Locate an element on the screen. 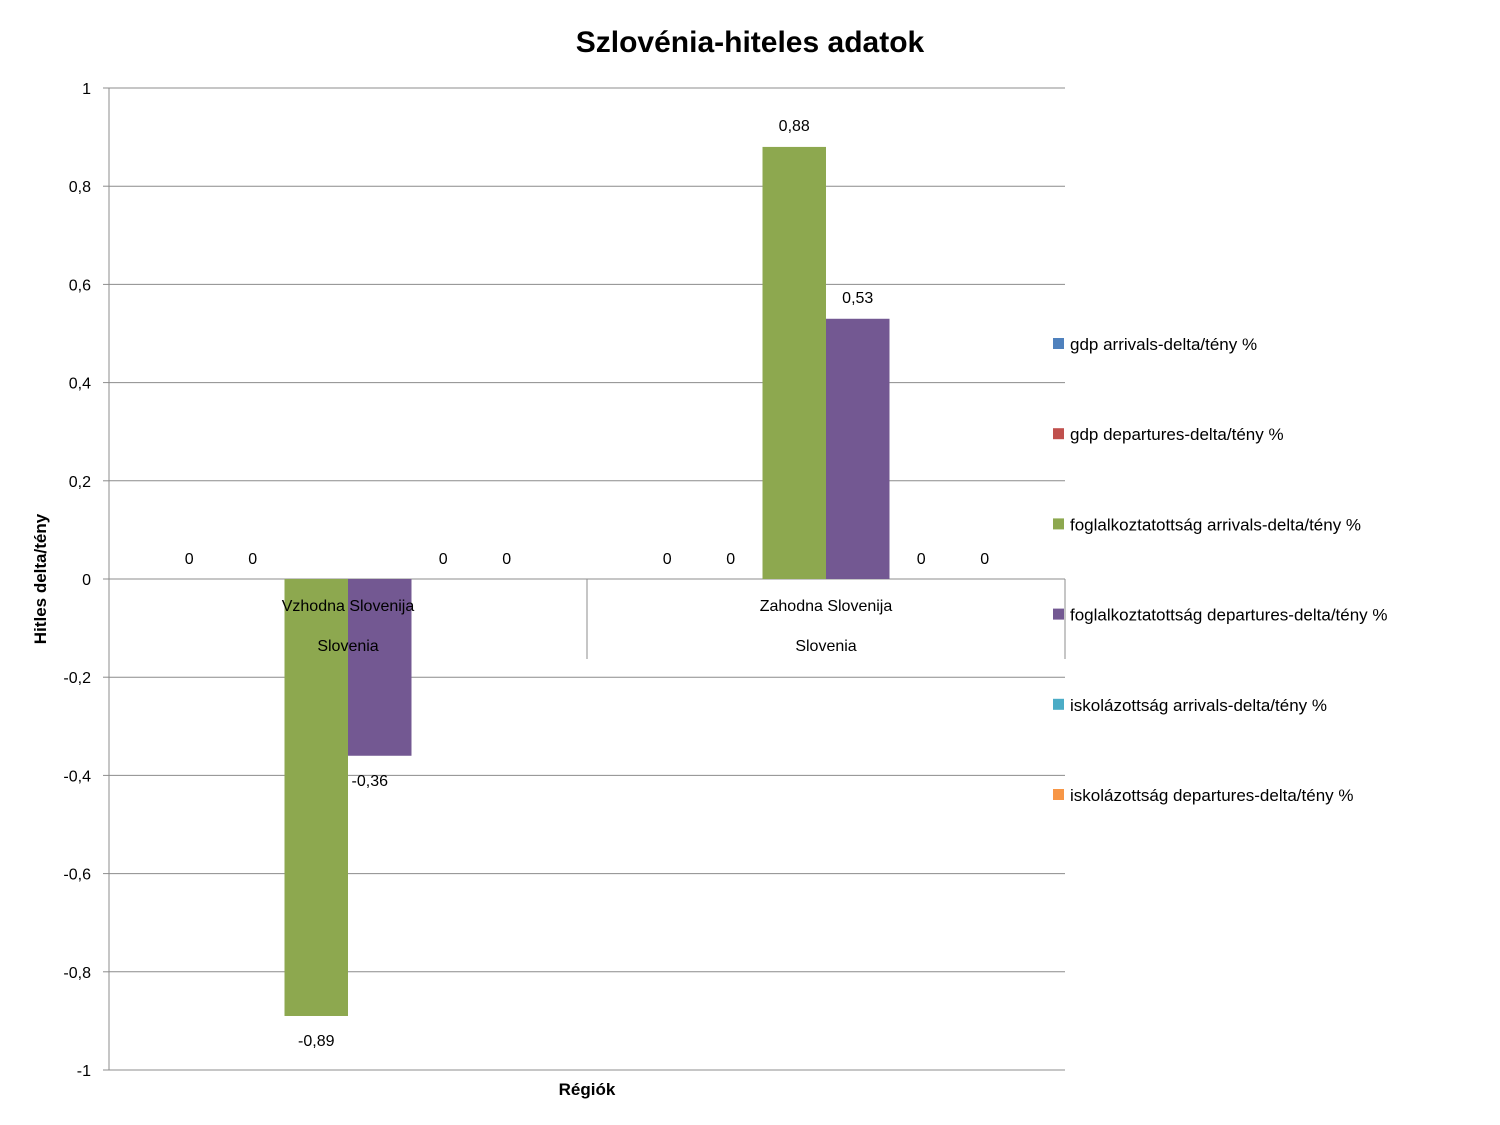  x-axis-title: Régiók is located at coordinates (587, 1089).